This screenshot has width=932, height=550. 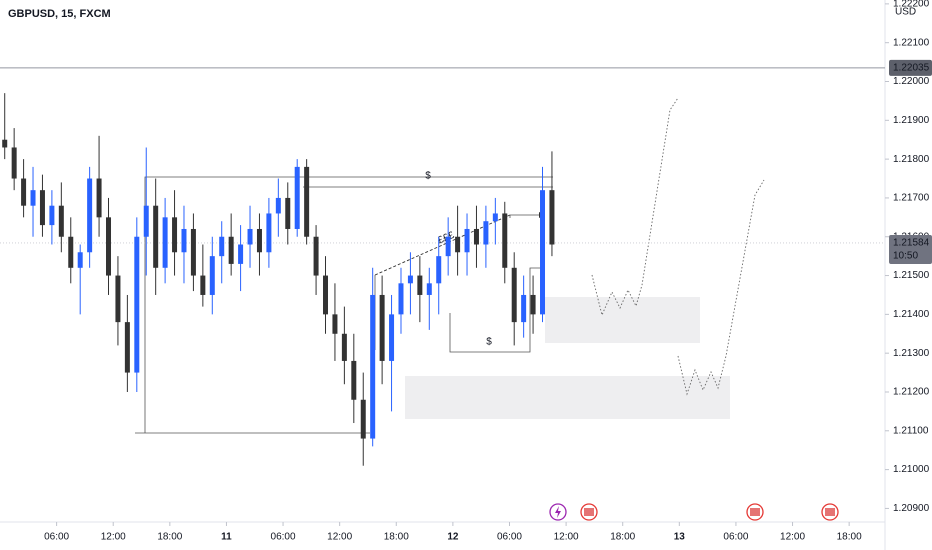 I want to click on y-tick-label: 1.21000, so click(x=911, y=469).